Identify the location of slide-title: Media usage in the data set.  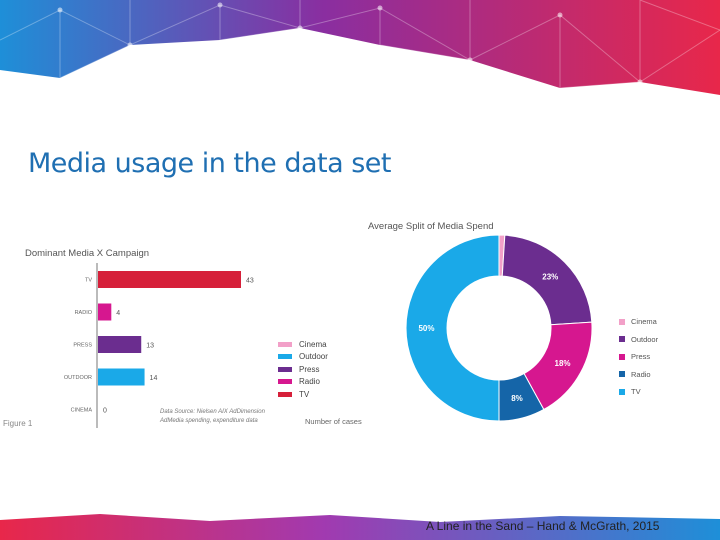
(209, 163).